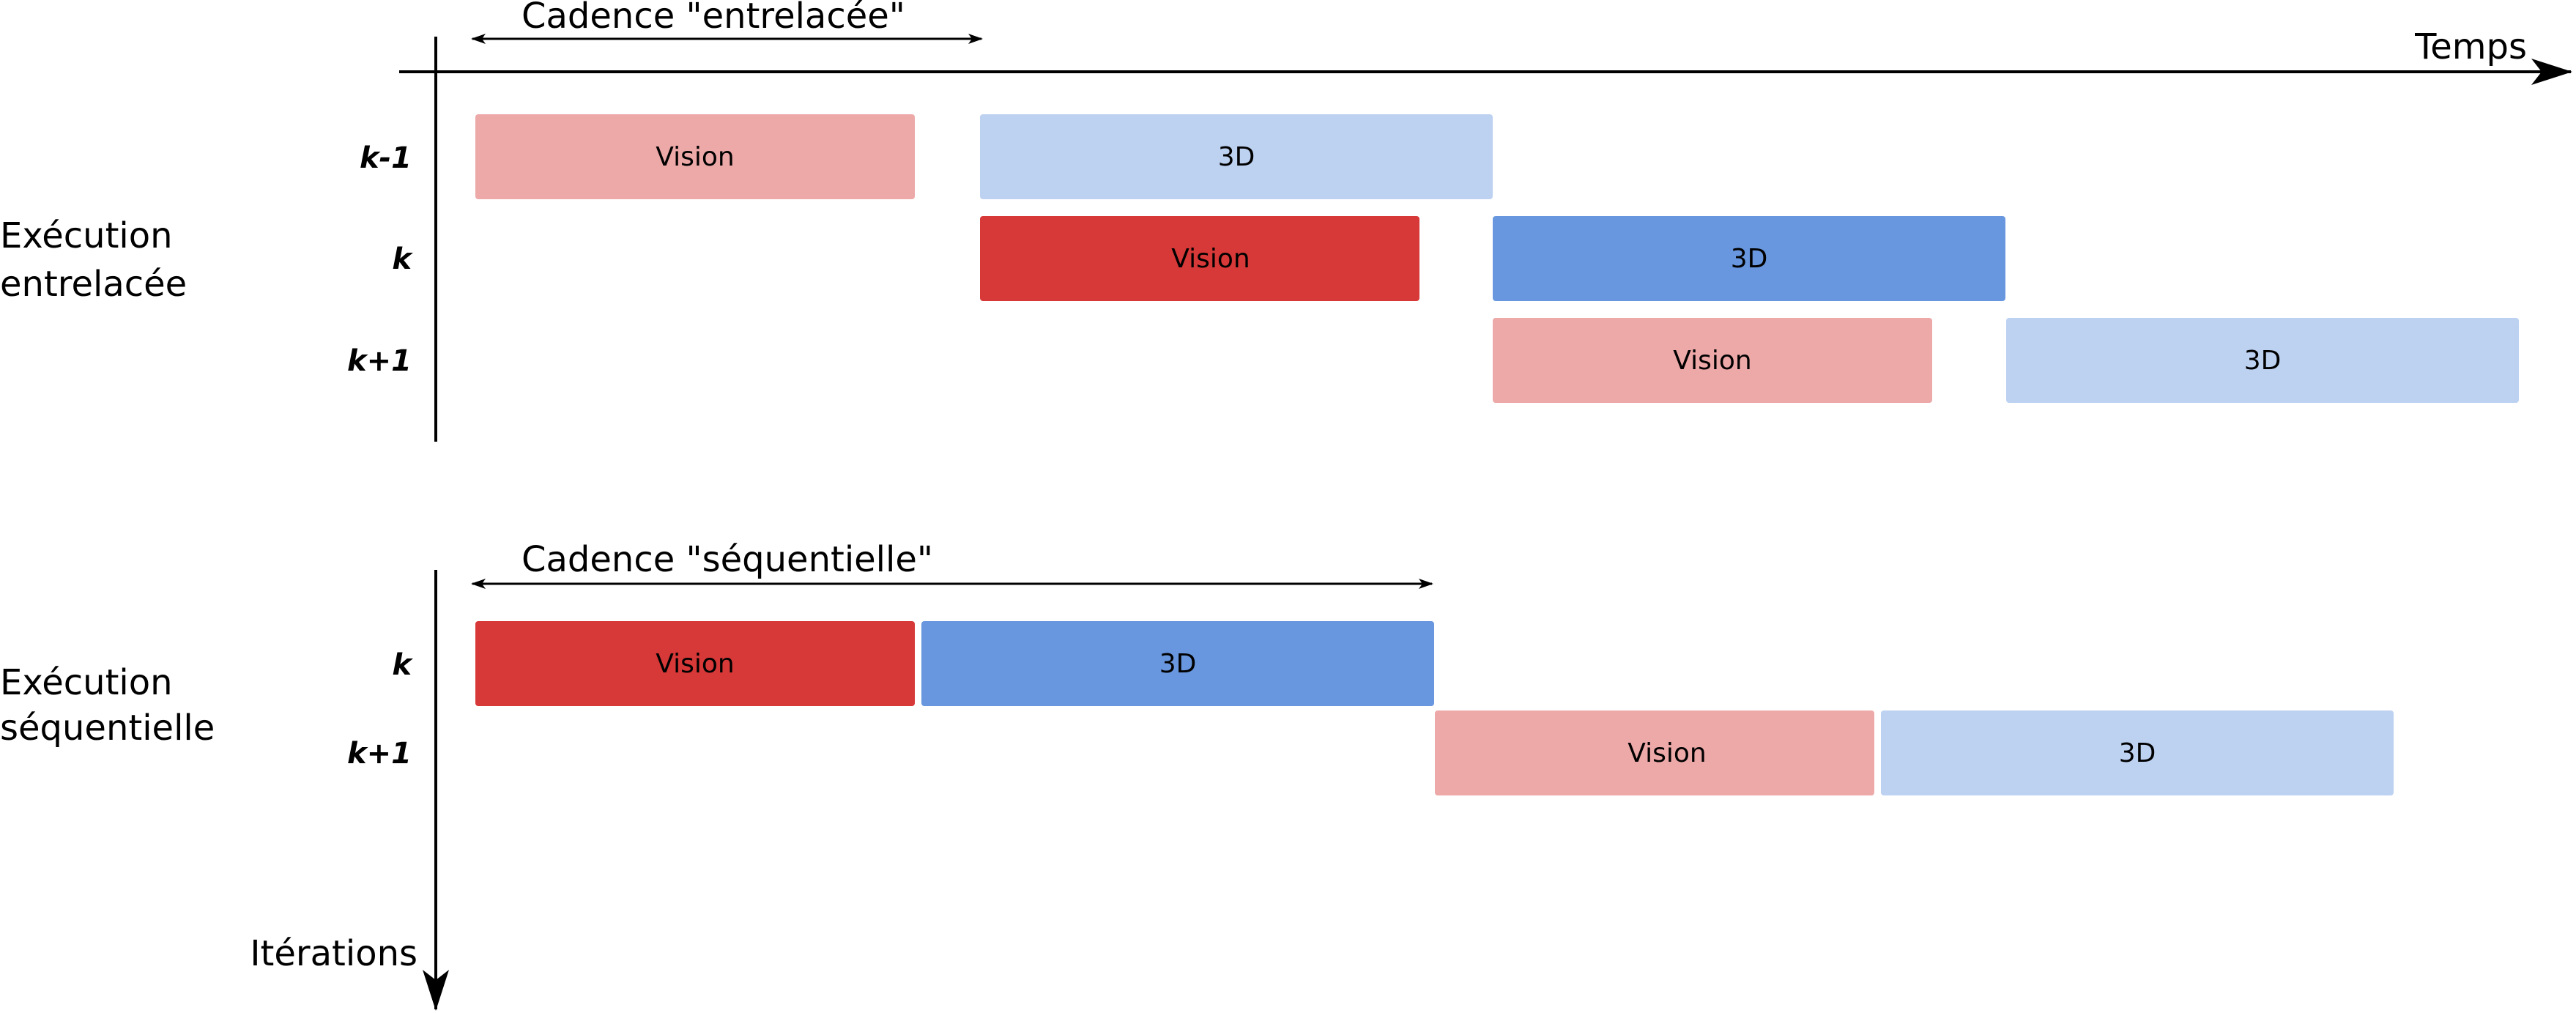  Describe the element at coordinates (386, 158) in the screenshot. I see `interleaved-row-label: k-1` at that location.